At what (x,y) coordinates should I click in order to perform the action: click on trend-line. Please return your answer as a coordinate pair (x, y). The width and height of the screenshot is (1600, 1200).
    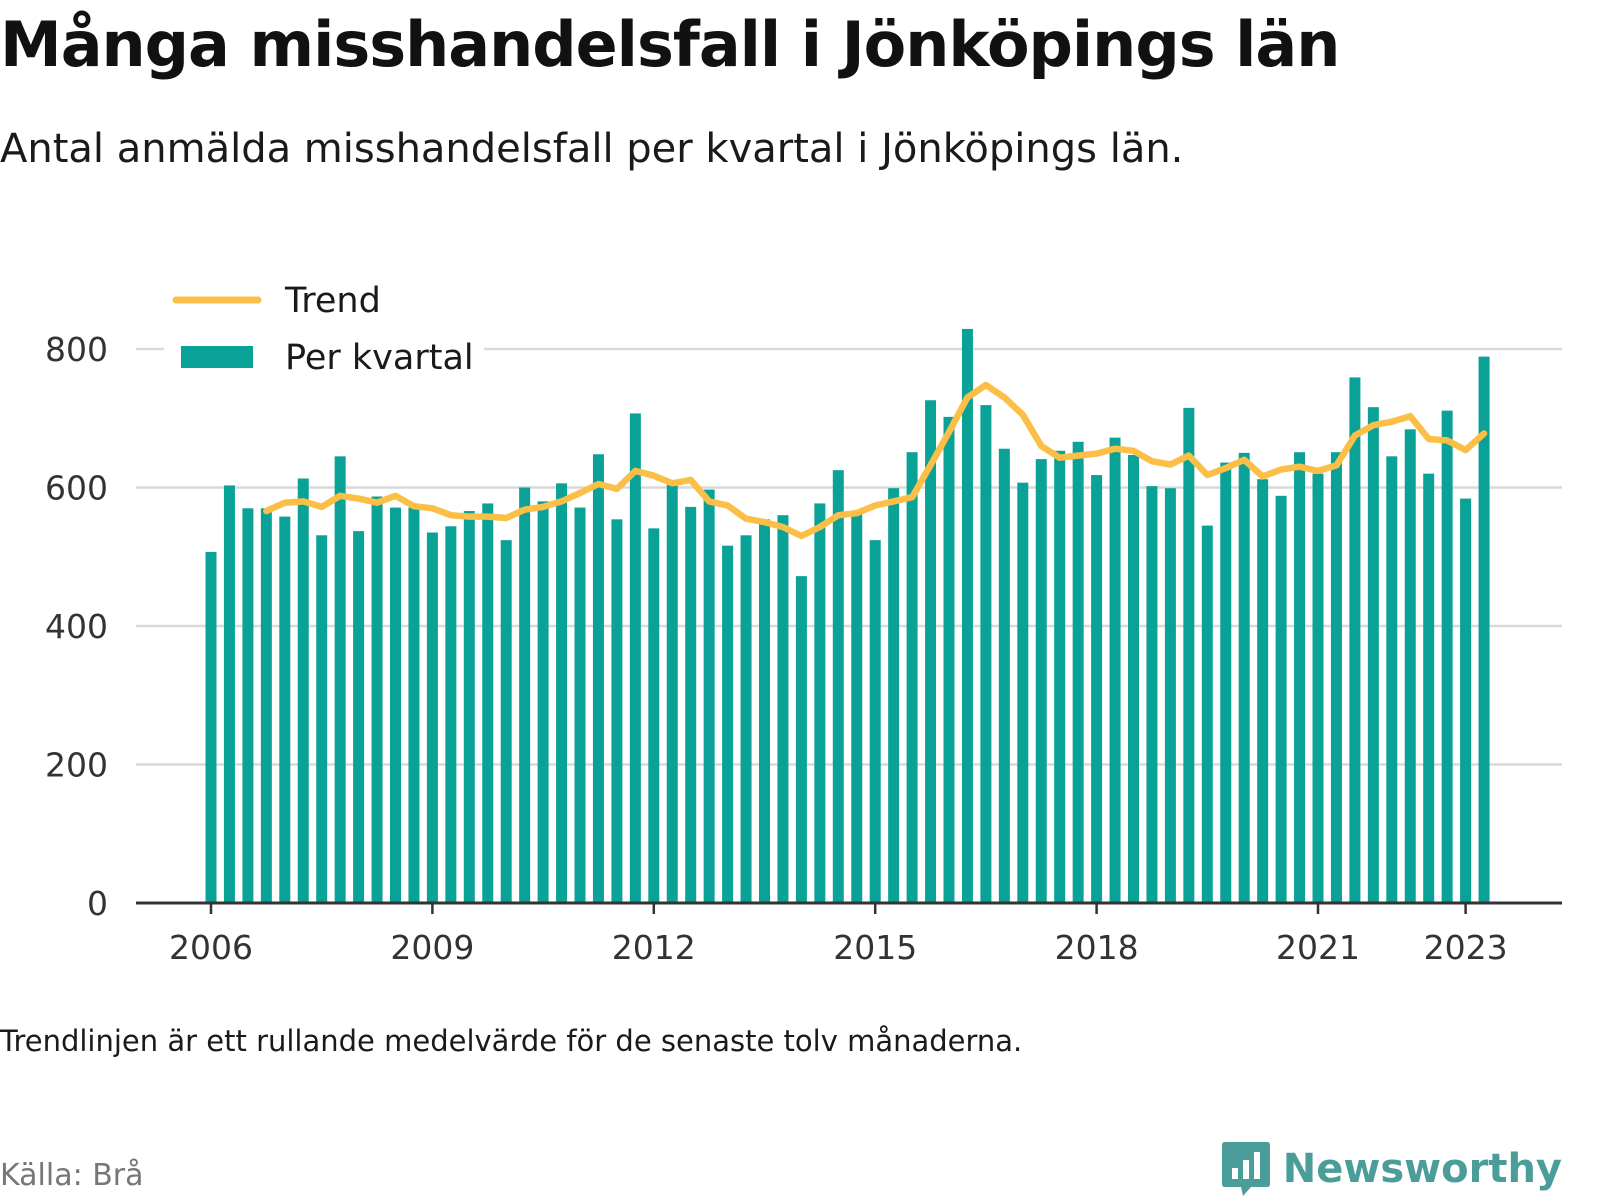
    Looking at the image, I should click on (875, 460).